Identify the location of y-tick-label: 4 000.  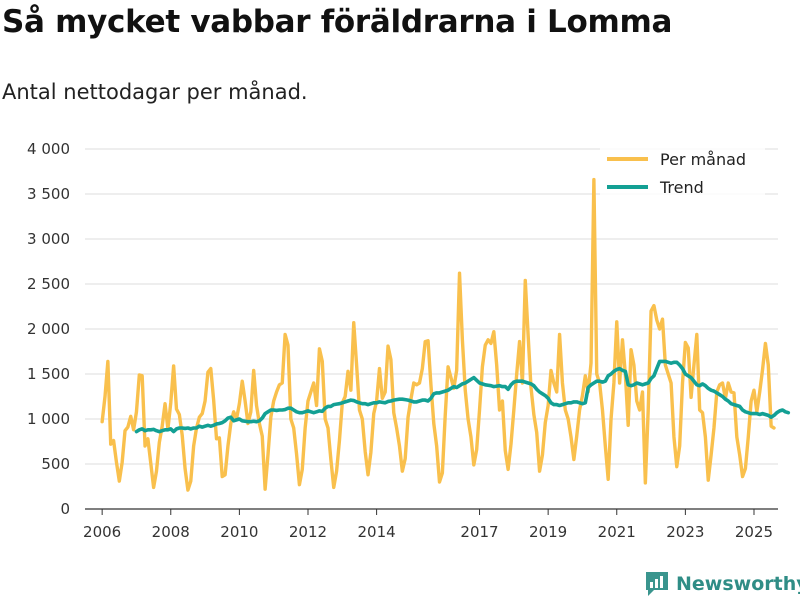
(48, 149).